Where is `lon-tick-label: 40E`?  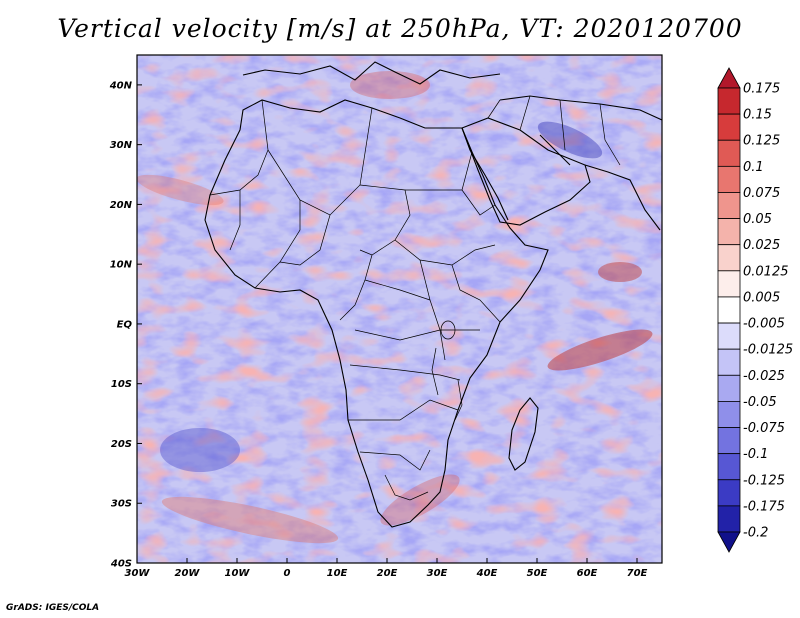 lon-tick-label: 40E is located at coordinates (487, 573).